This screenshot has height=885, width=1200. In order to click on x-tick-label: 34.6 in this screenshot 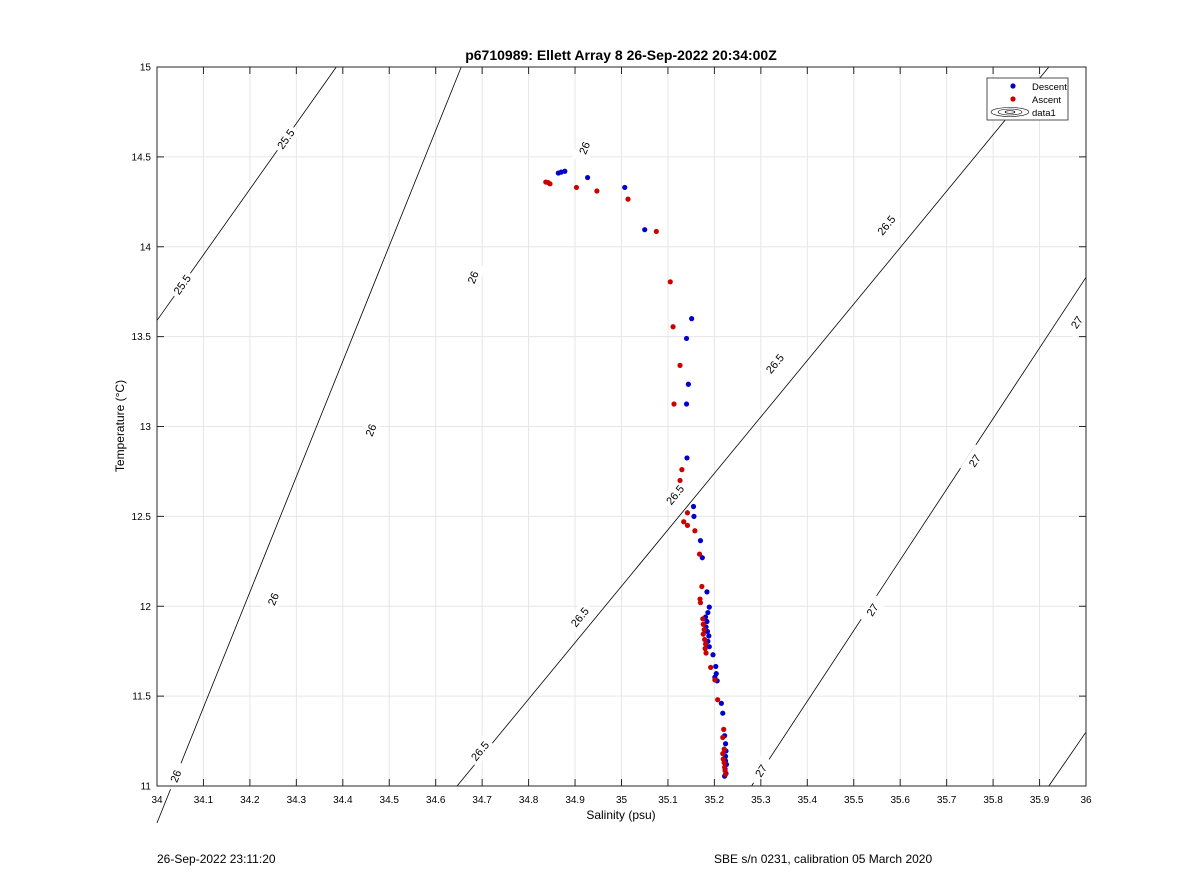, I will do `click(436, 800)`.